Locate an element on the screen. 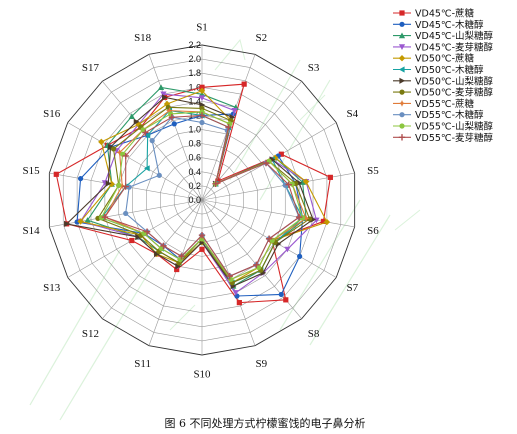  legend-label: VD55℃-木糖醇 is located at coordinates (449, 115).